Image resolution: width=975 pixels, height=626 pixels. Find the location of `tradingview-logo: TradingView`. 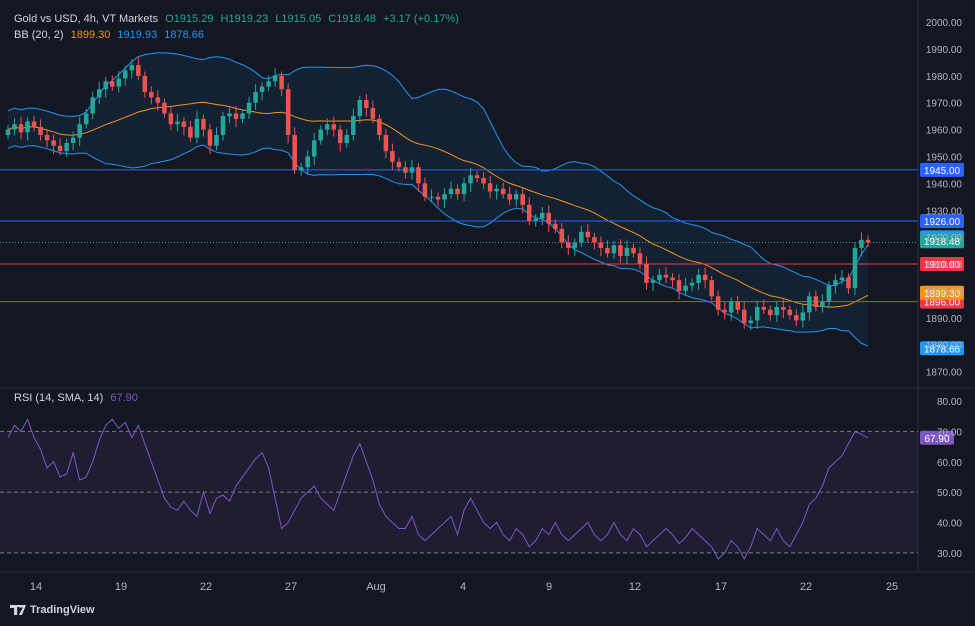

tradingview-logo: TradingView is located at coordinates (52, 610).